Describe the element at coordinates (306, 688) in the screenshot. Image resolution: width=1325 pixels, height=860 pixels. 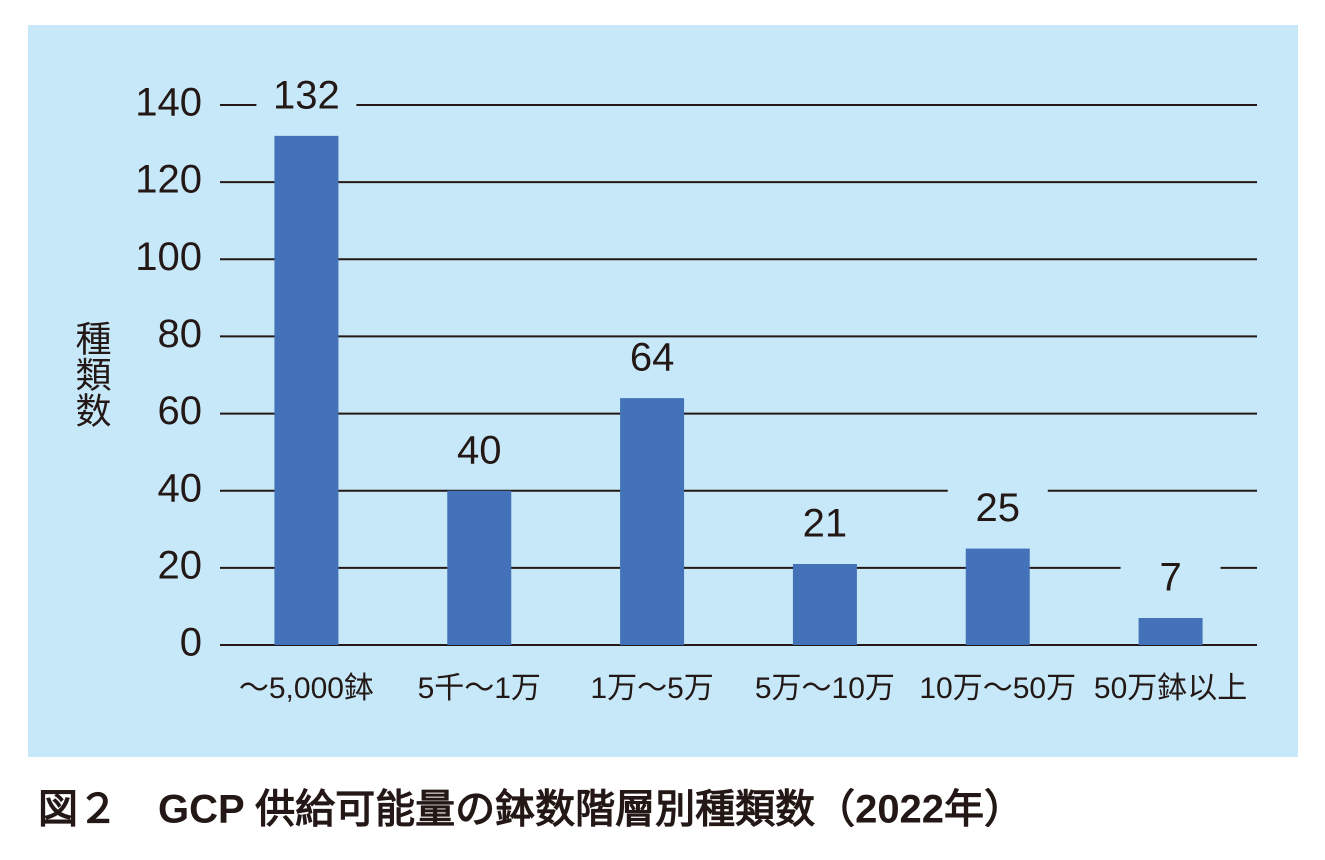
I see `x-tick-label: ～5,000鉢` at that location.